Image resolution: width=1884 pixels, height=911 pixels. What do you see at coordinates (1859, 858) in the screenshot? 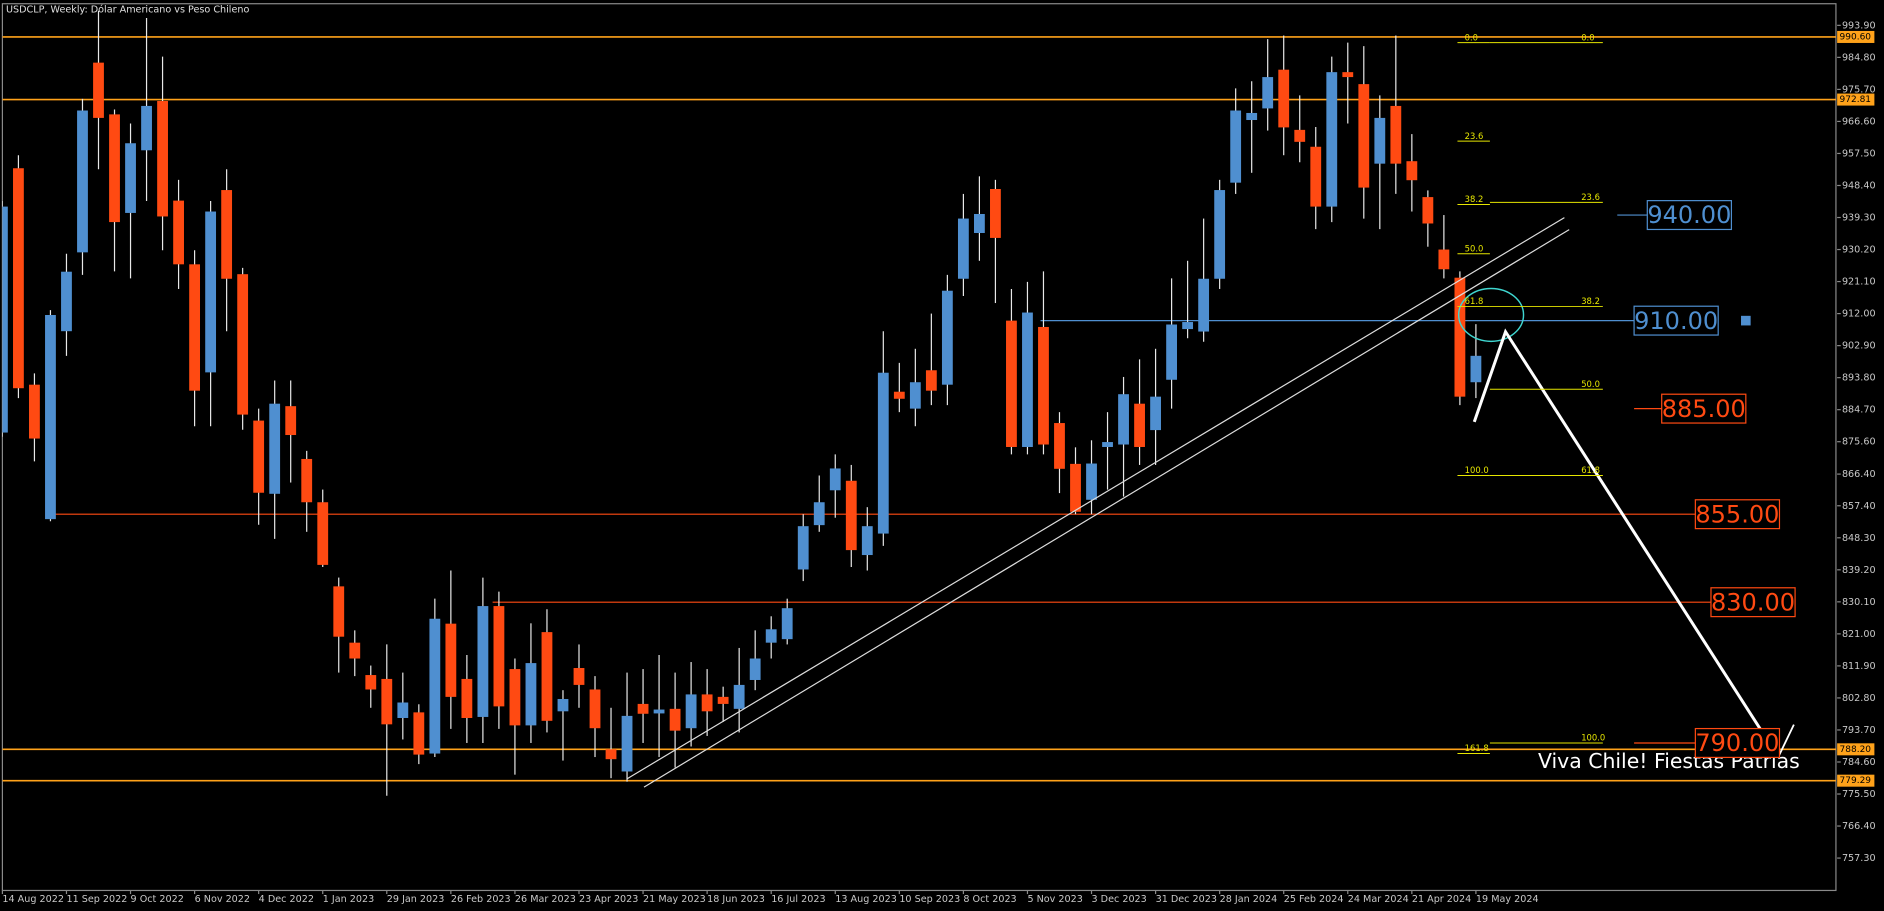
I see `y-tick-label: 757.30` at bounding box center [1859, 858].